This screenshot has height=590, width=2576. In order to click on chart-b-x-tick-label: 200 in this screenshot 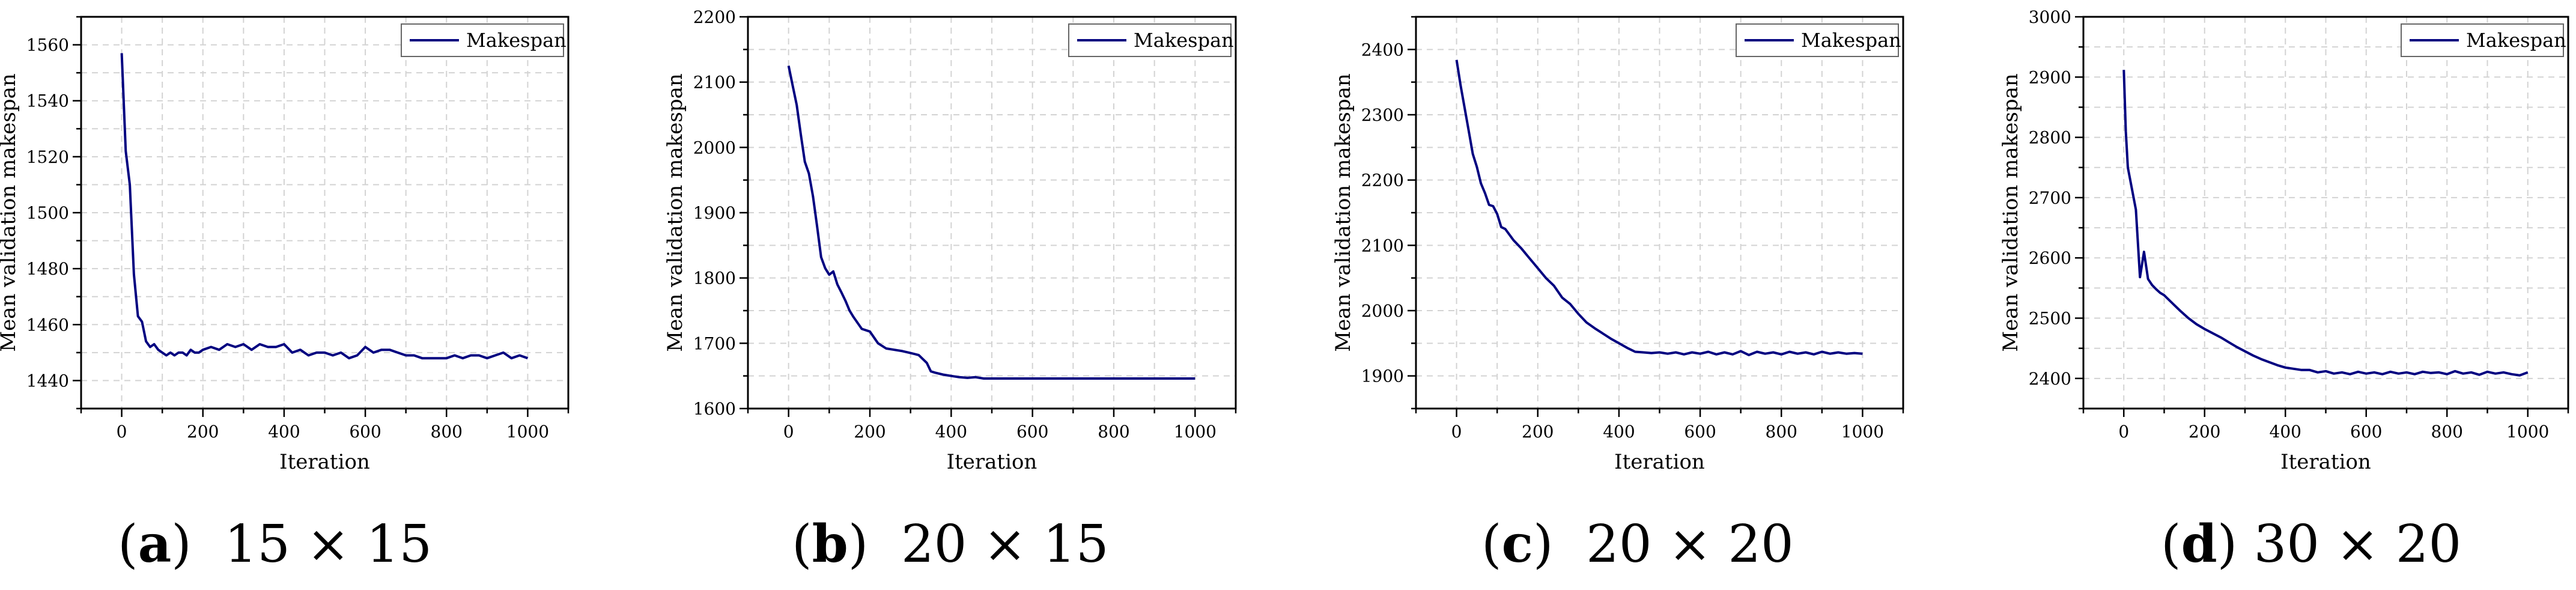, I will do `click(870, 432)`.